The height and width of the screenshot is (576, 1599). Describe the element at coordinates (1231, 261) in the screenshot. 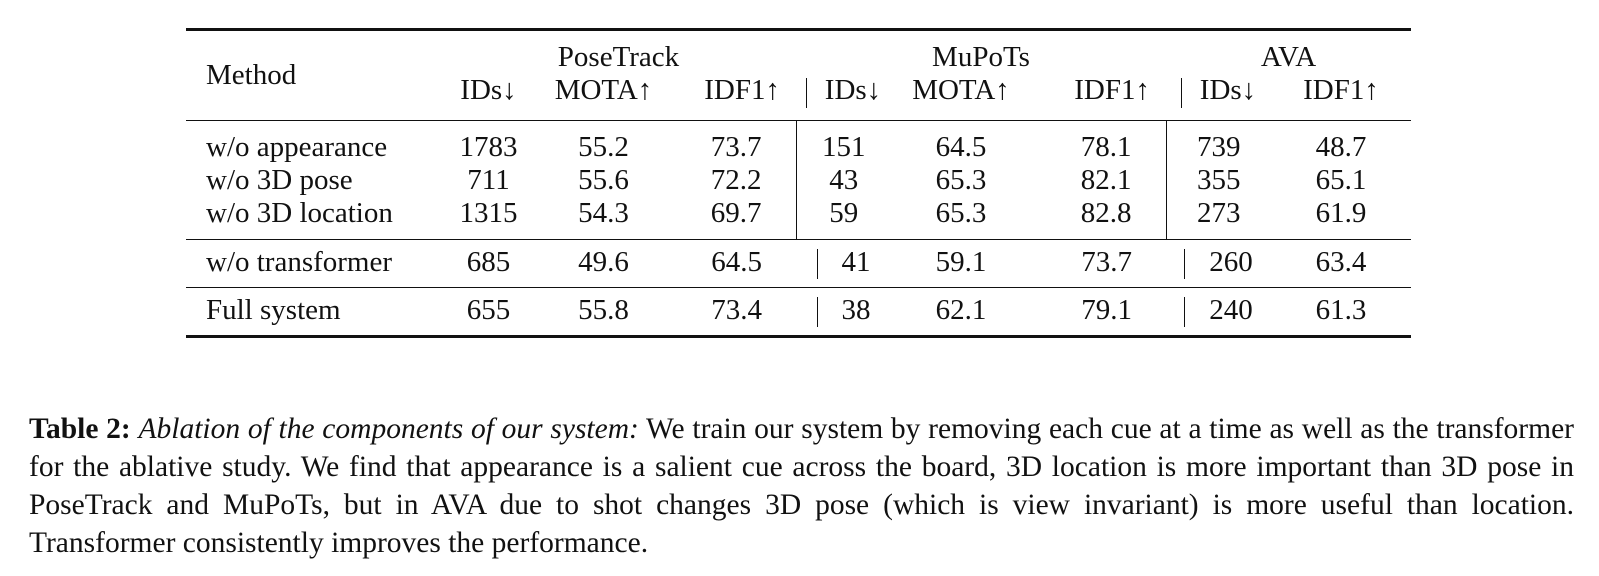

I see `table-cell: 260` at that location.